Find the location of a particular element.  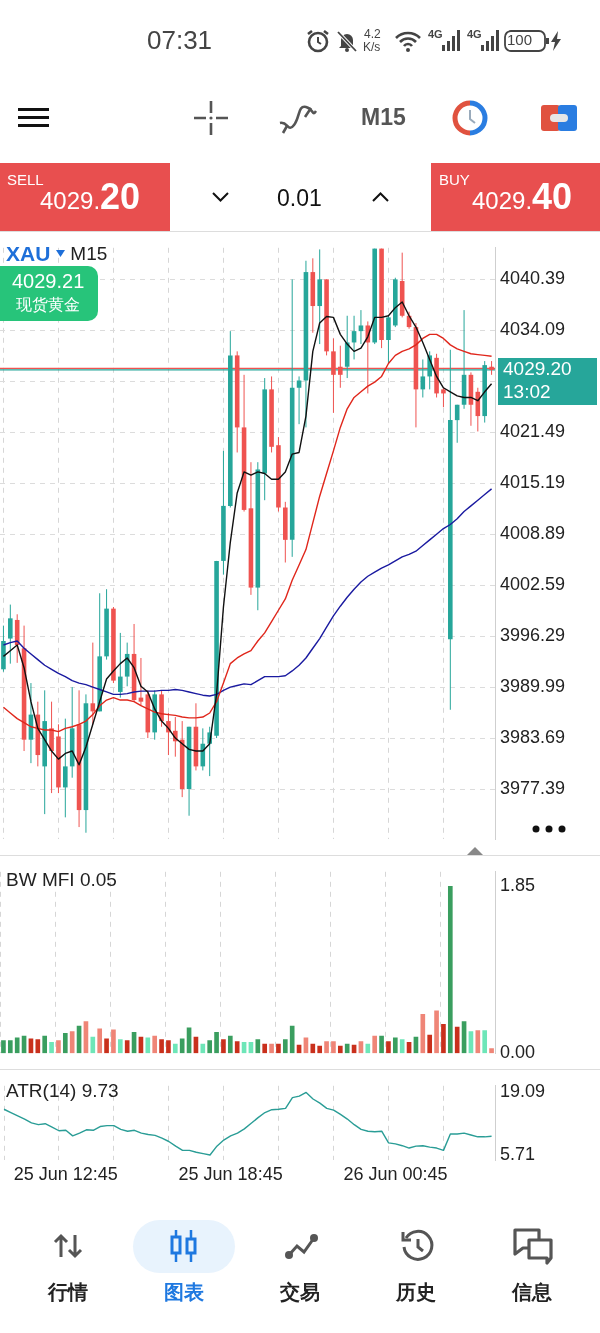

text: 07:31 is located at coordinates (180, 40).